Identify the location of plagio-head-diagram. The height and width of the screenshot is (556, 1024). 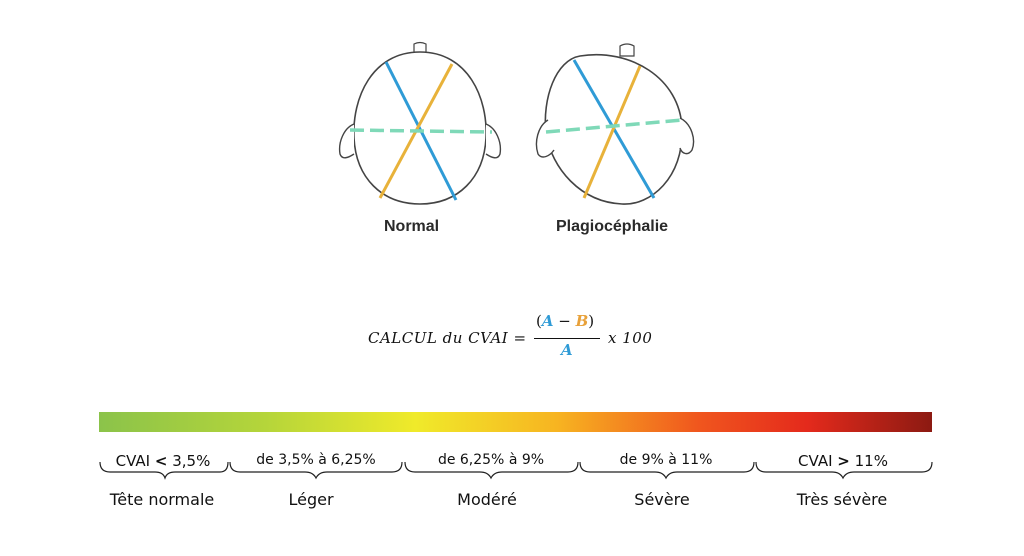
(615, 124).